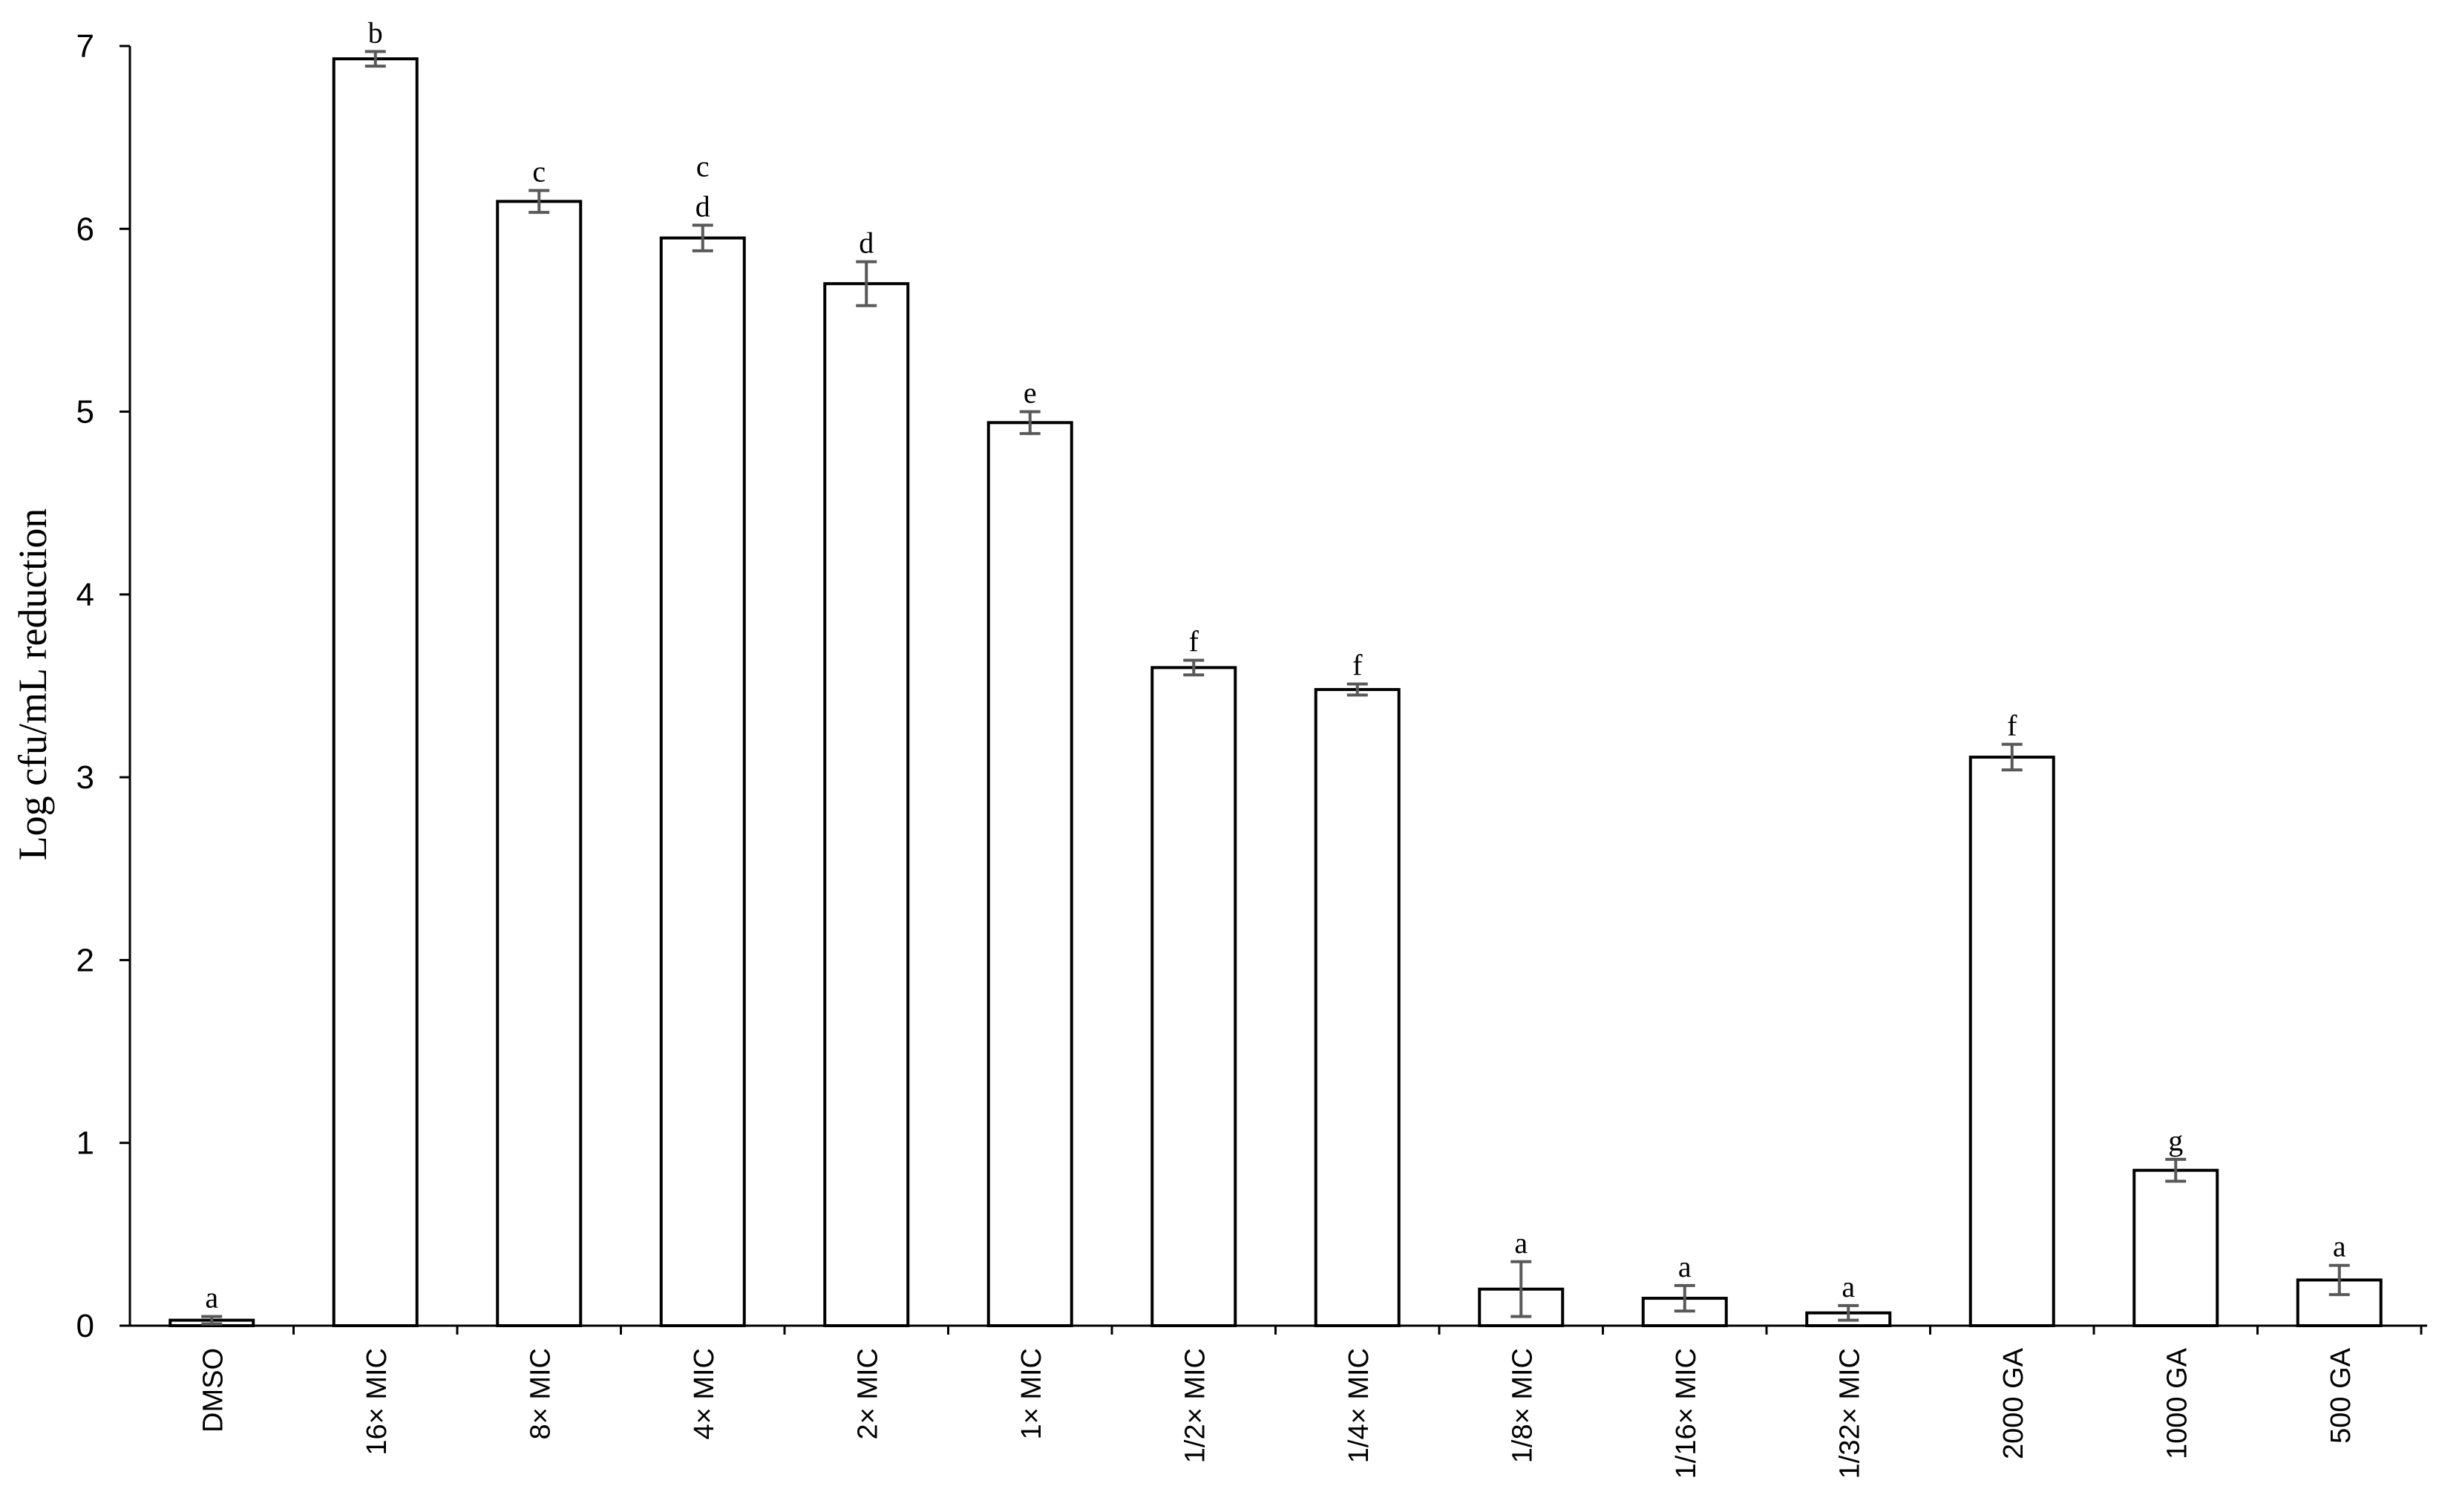  Describe the element at coordinates (1030, 393) in the screenshot. I see `significance-label-5: e` at that location.